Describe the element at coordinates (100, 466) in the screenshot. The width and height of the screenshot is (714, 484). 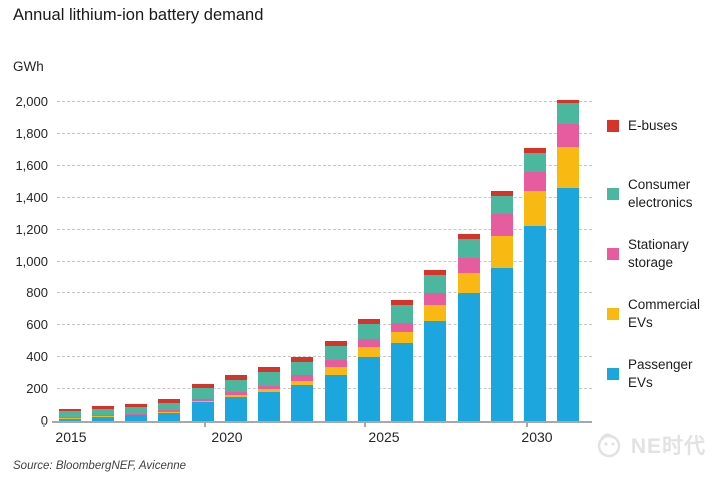
I see `source-note: Source: BloombergNEF, Avicenne` at that location.